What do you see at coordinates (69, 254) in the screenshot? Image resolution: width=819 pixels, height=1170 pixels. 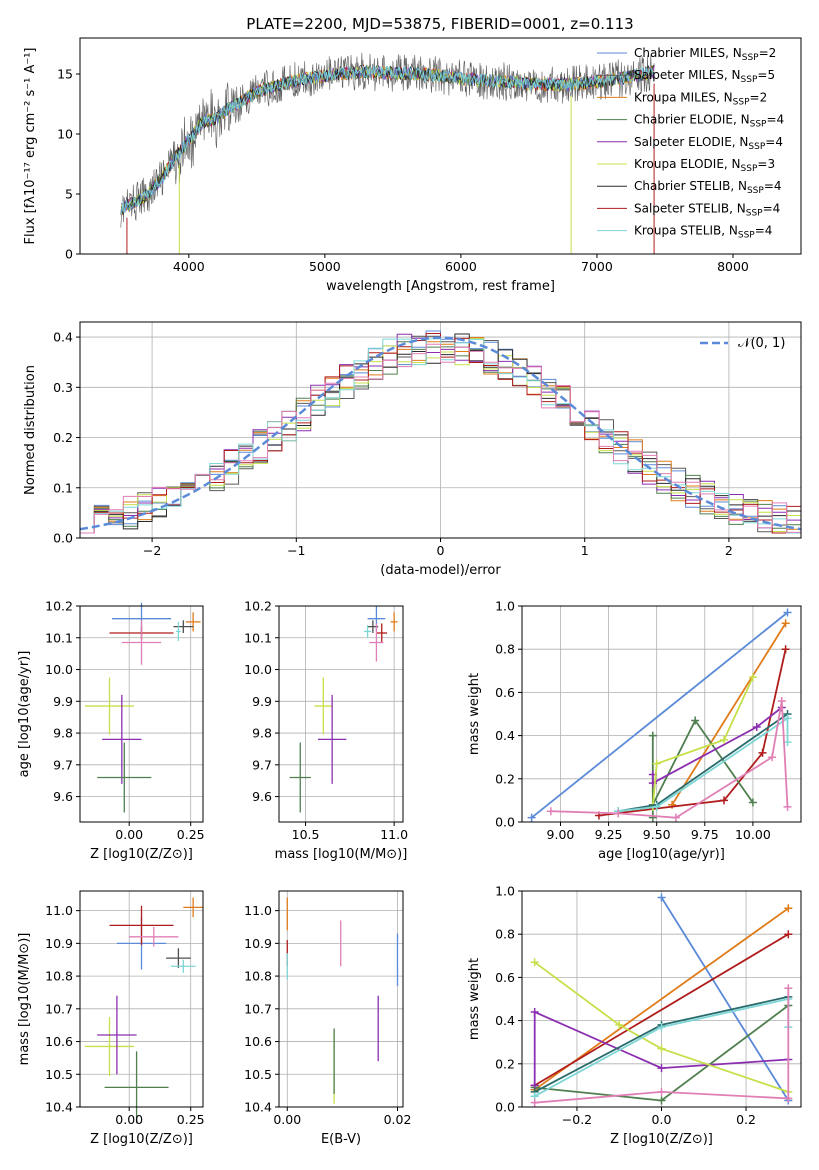 I see `y-tick-label: 0` at bounding box center [69, 254].